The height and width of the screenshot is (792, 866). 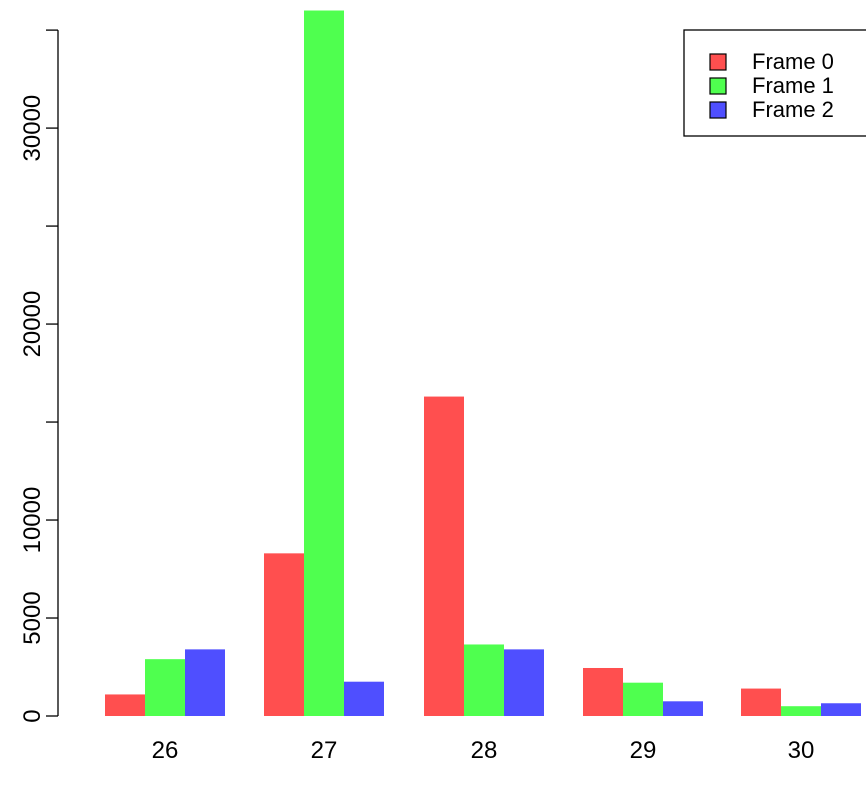 What do you see at coordinates (643, 750) in the screenshot?
I see `x-category-label: 29` at bounding box center [643, 750].